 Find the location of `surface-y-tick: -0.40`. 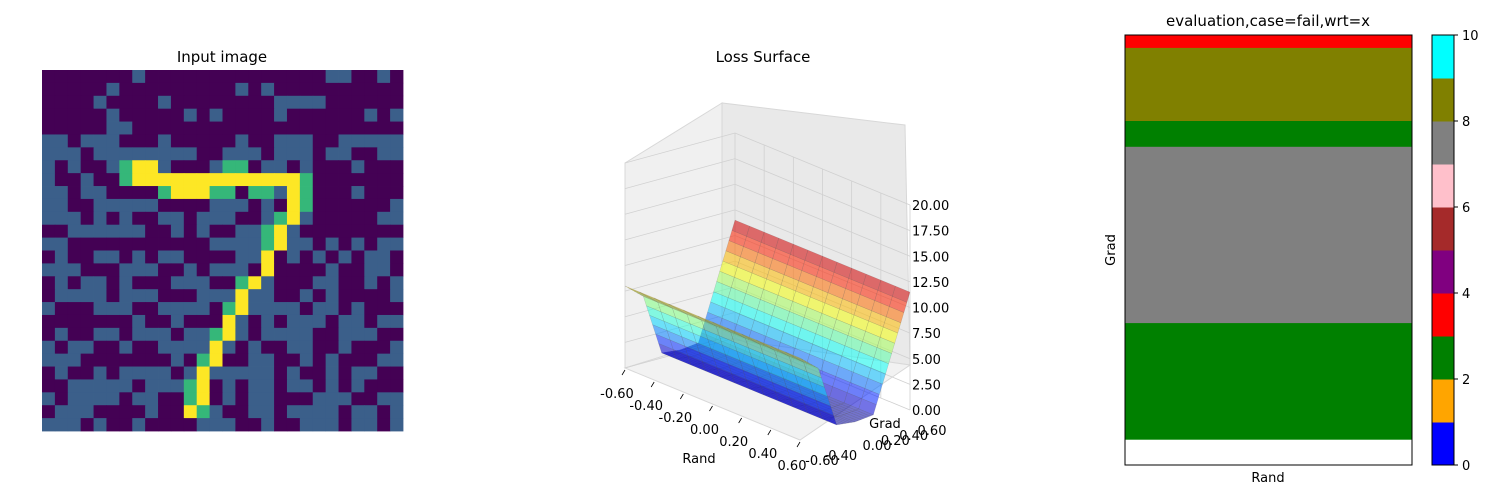

surface-y-tick: -0.40 is located at coordinates (841, 456).